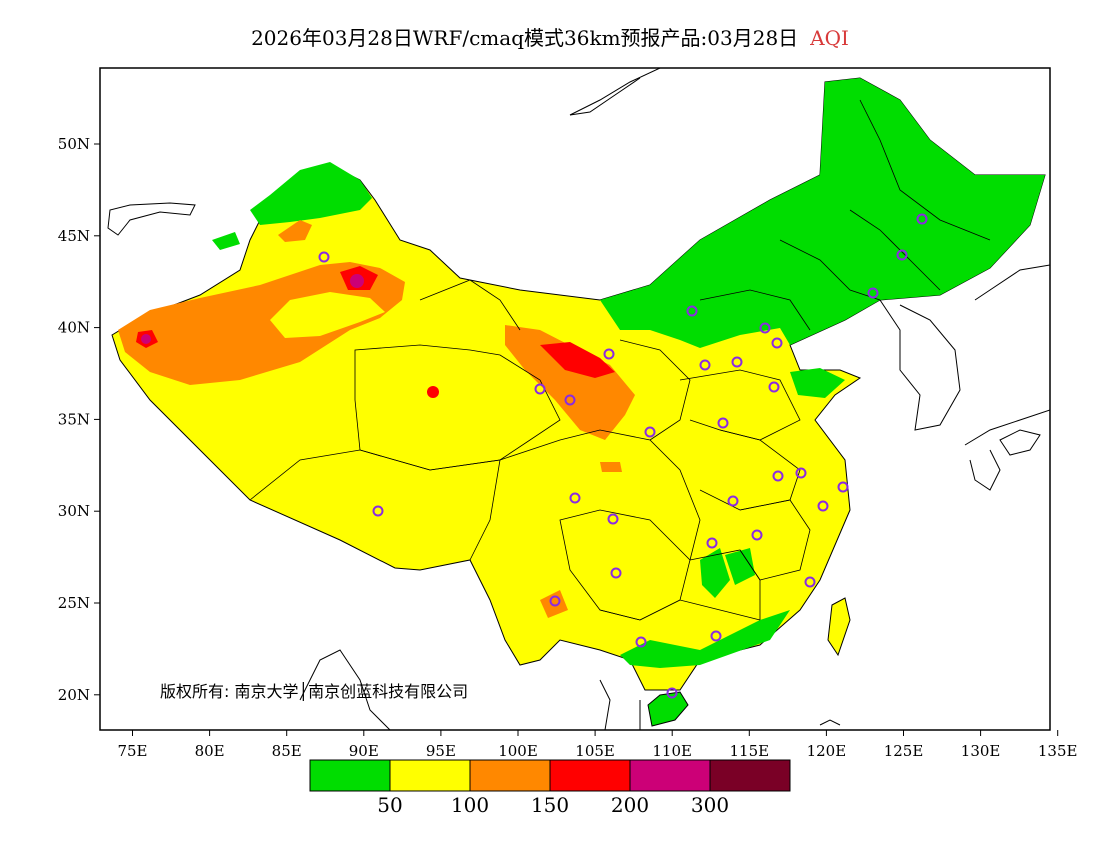 The width and height of the screenshot is (1100, 850). What do you see at coordinates (389, 805) in the screenshot?
I see `legend-label: 50` at bounding box center [389, 805].